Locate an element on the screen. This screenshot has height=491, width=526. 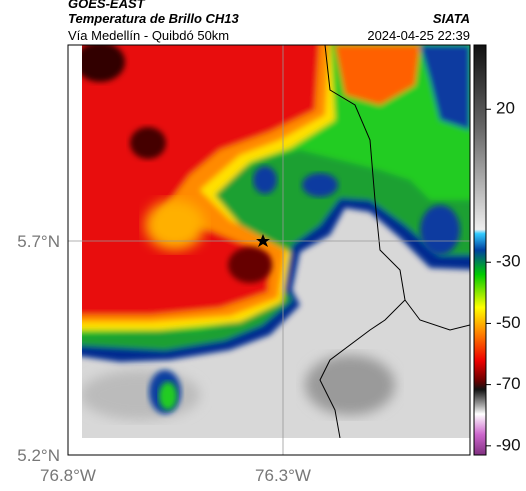
satellite: GOES-EAST is located at coordinates (107, 5).